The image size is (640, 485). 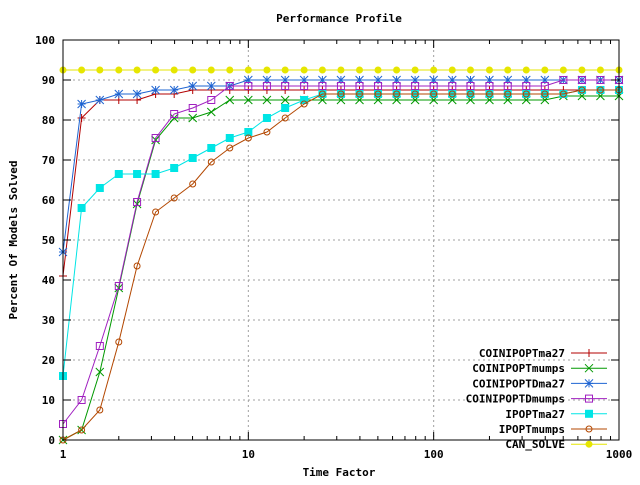 I want to click on y-tick-label: 90, so click(x=48, y=80).